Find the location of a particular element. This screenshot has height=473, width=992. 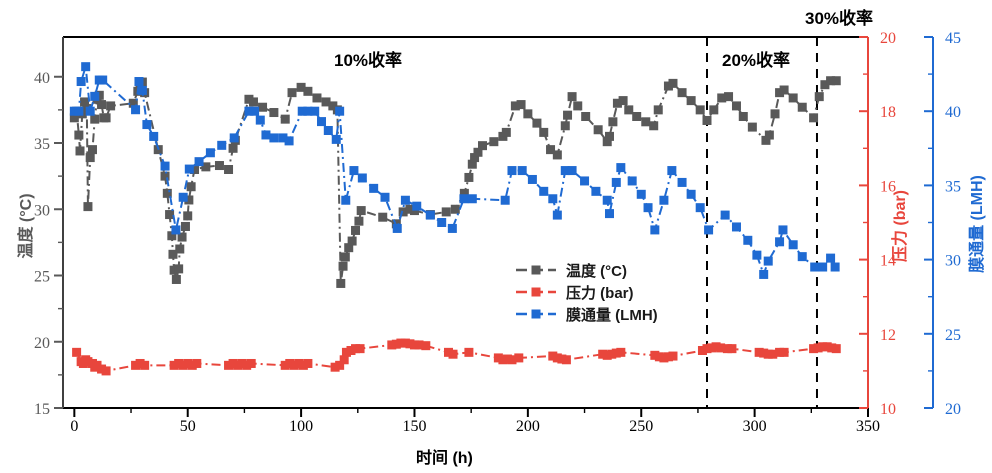

tick-label: 150 is located at coordinates (414, 426).